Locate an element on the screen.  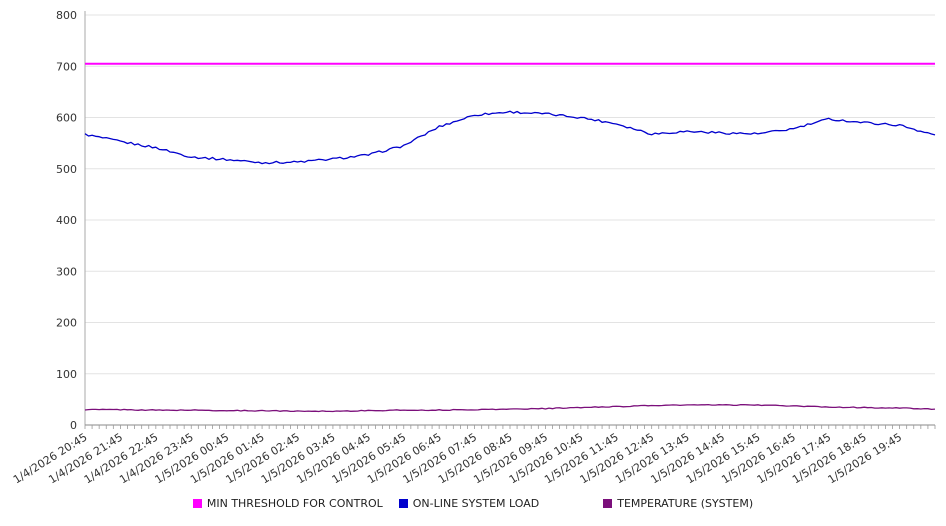
legend-label: MIN THRESHOLD FOR CONTROL is located at coordinates (294, 503).